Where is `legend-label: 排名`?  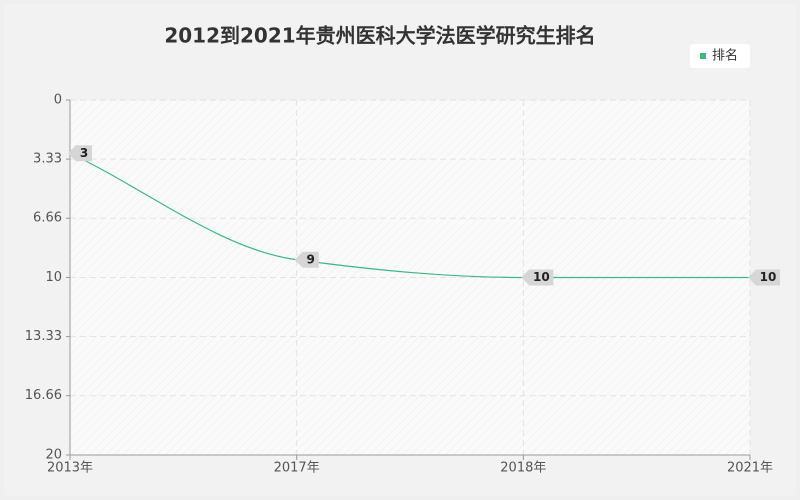 legend-label: 排名 is located at coordinates (725, 56).